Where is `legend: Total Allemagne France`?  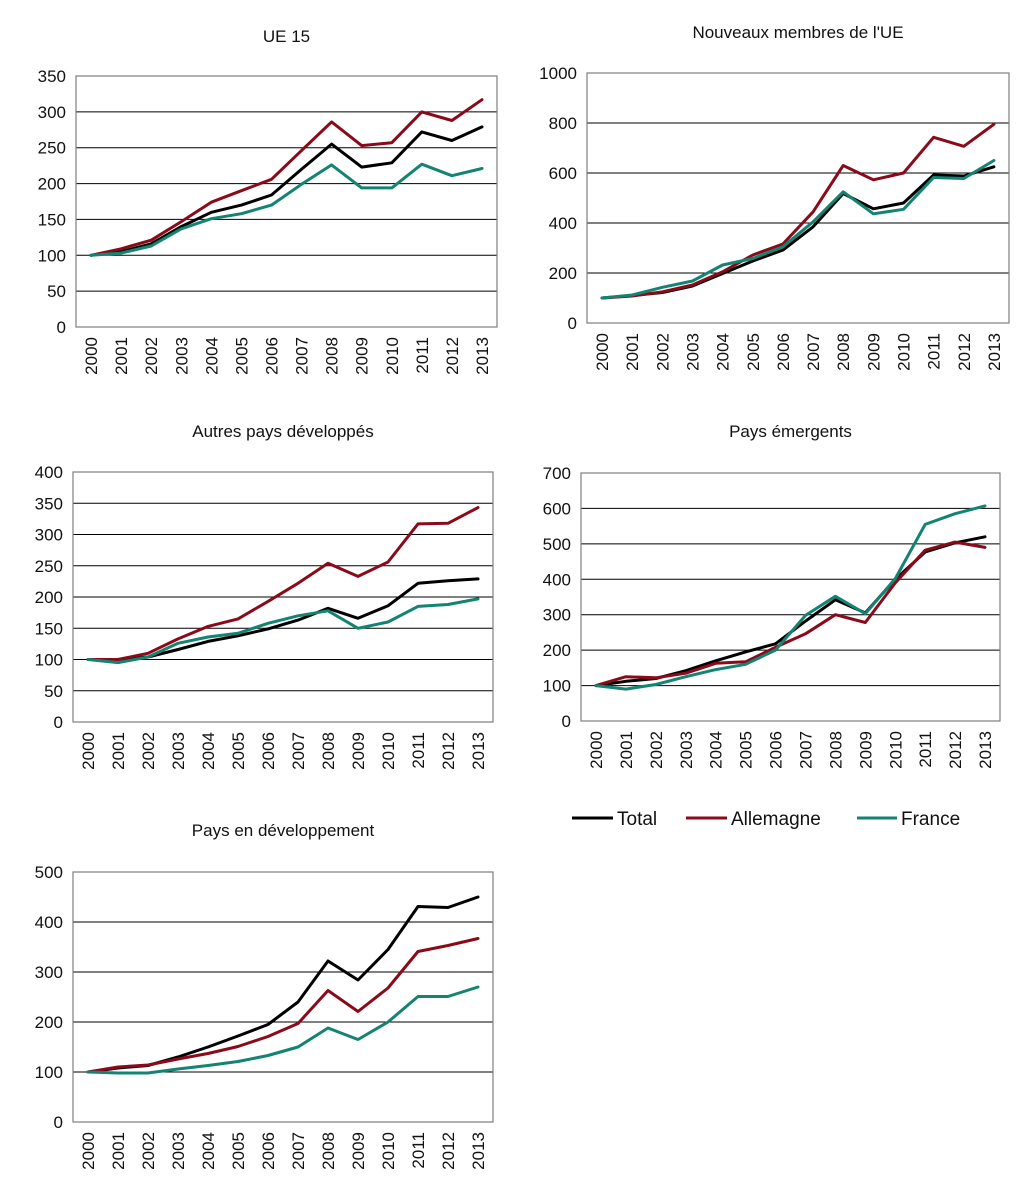
legend: Total Allemagne France is located at coordinates (766, 819).